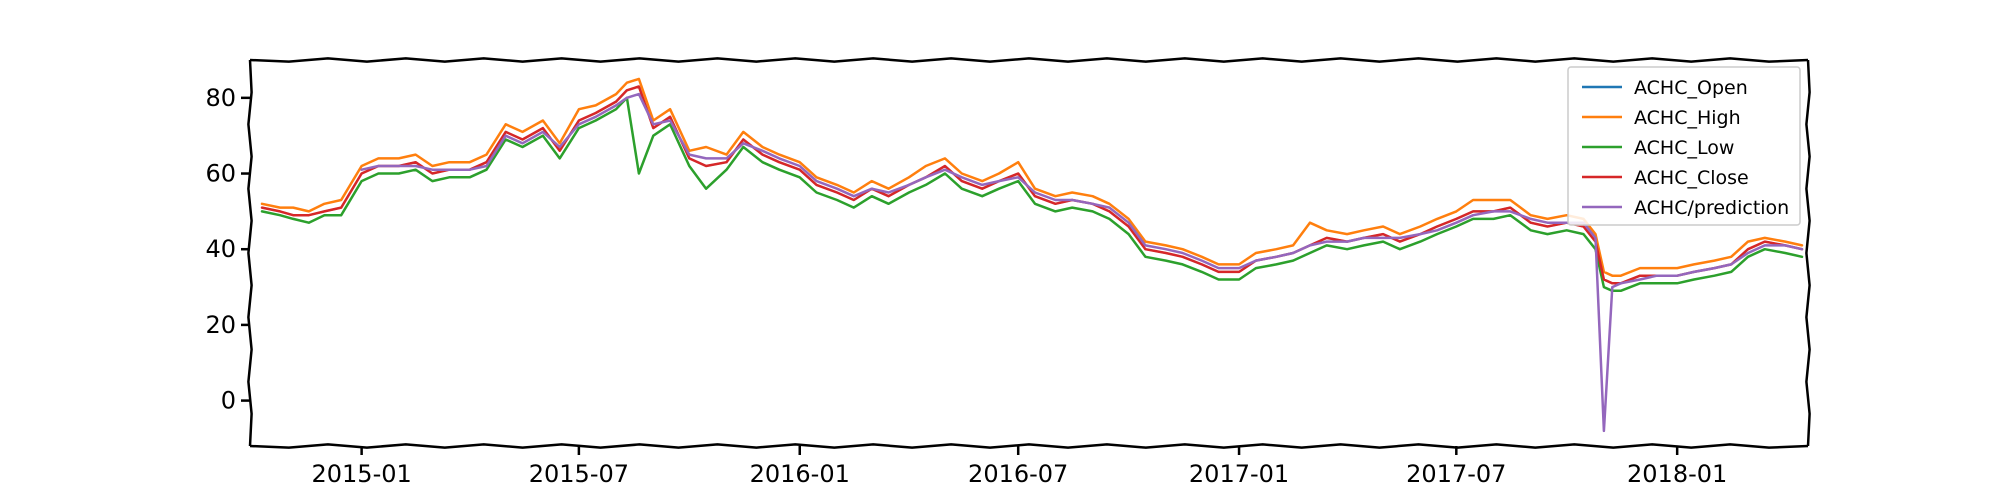  What do you see at coordinates (1691, 178) in the screenshot?
I see `legend-label-achc-close: ACHC_Close` at bounding box center [1691, 178].